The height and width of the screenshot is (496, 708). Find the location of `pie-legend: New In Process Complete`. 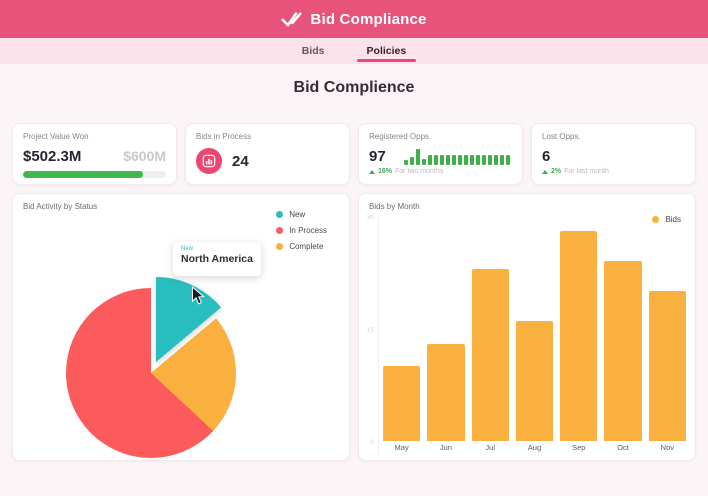

pie-legend: New In Process Complete is located at coordinates (301, 230).